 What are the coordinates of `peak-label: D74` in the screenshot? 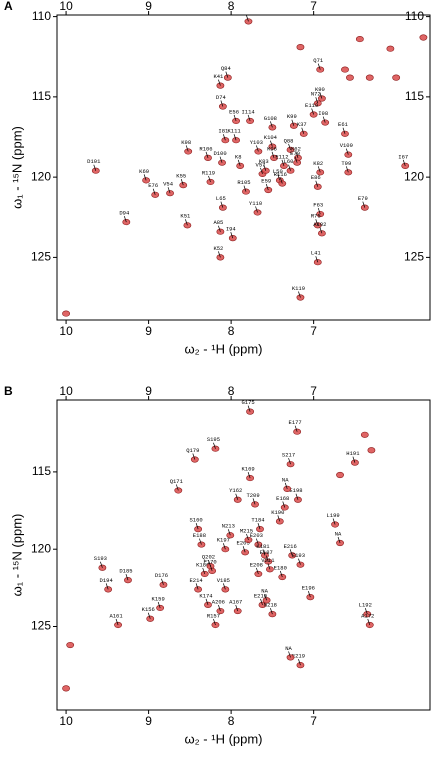 It's located at (221, 97).